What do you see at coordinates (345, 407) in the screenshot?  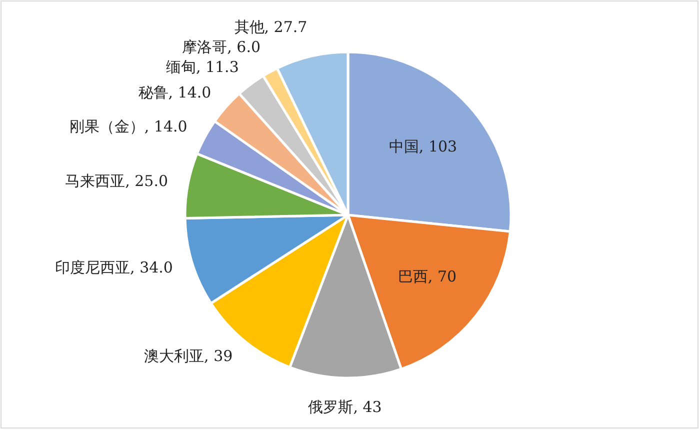 I see `slice-label: 俄罗斯, 43` at bounding box center [345, 407].